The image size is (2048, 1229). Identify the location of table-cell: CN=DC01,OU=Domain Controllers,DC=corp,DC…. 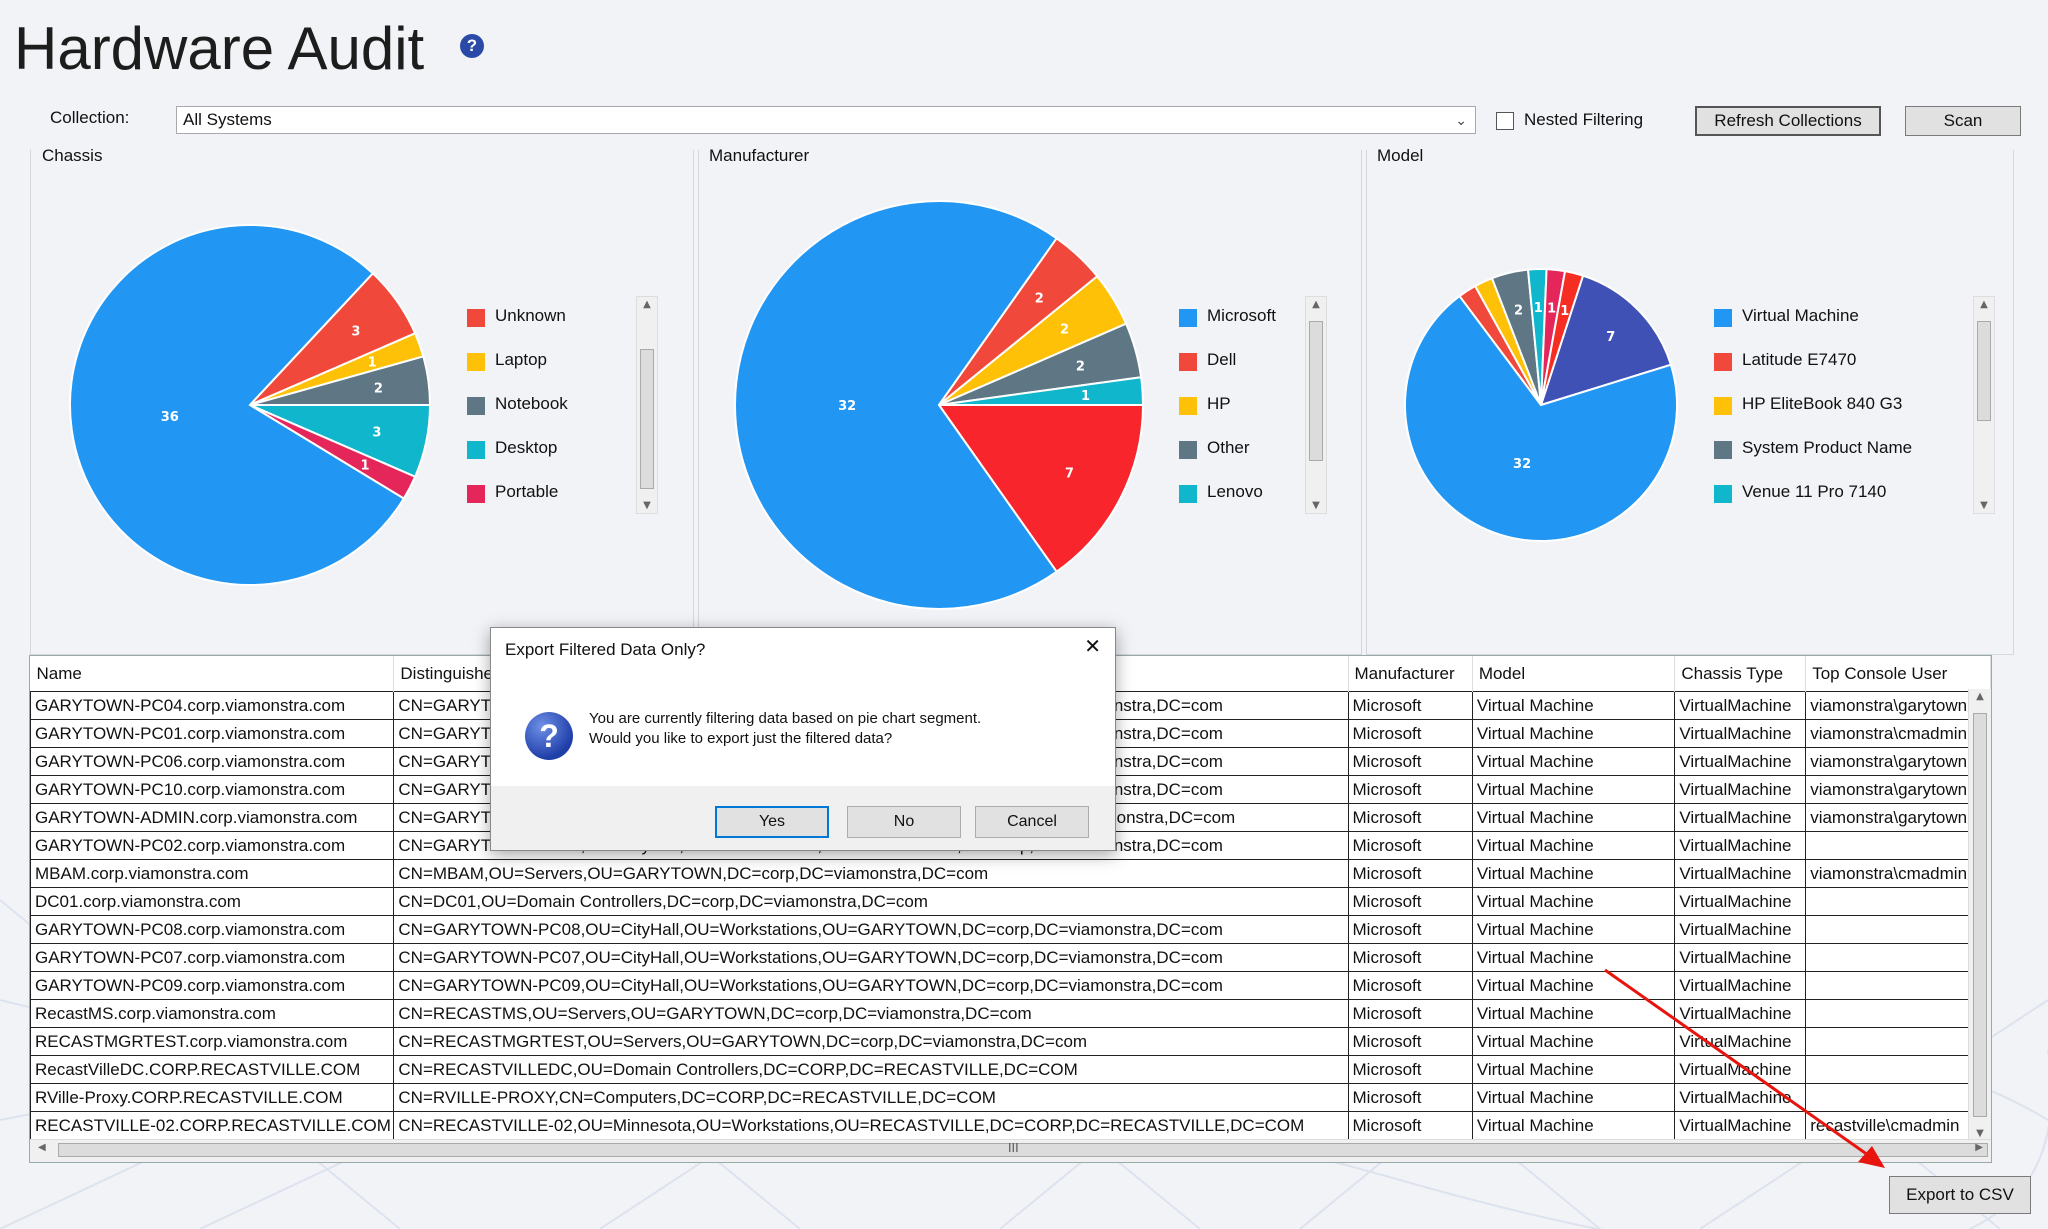
(871, 901).